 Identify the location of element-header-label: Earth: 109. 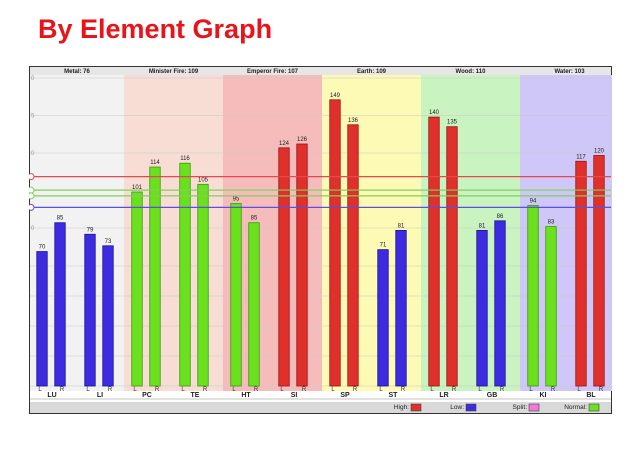
(372, 72).